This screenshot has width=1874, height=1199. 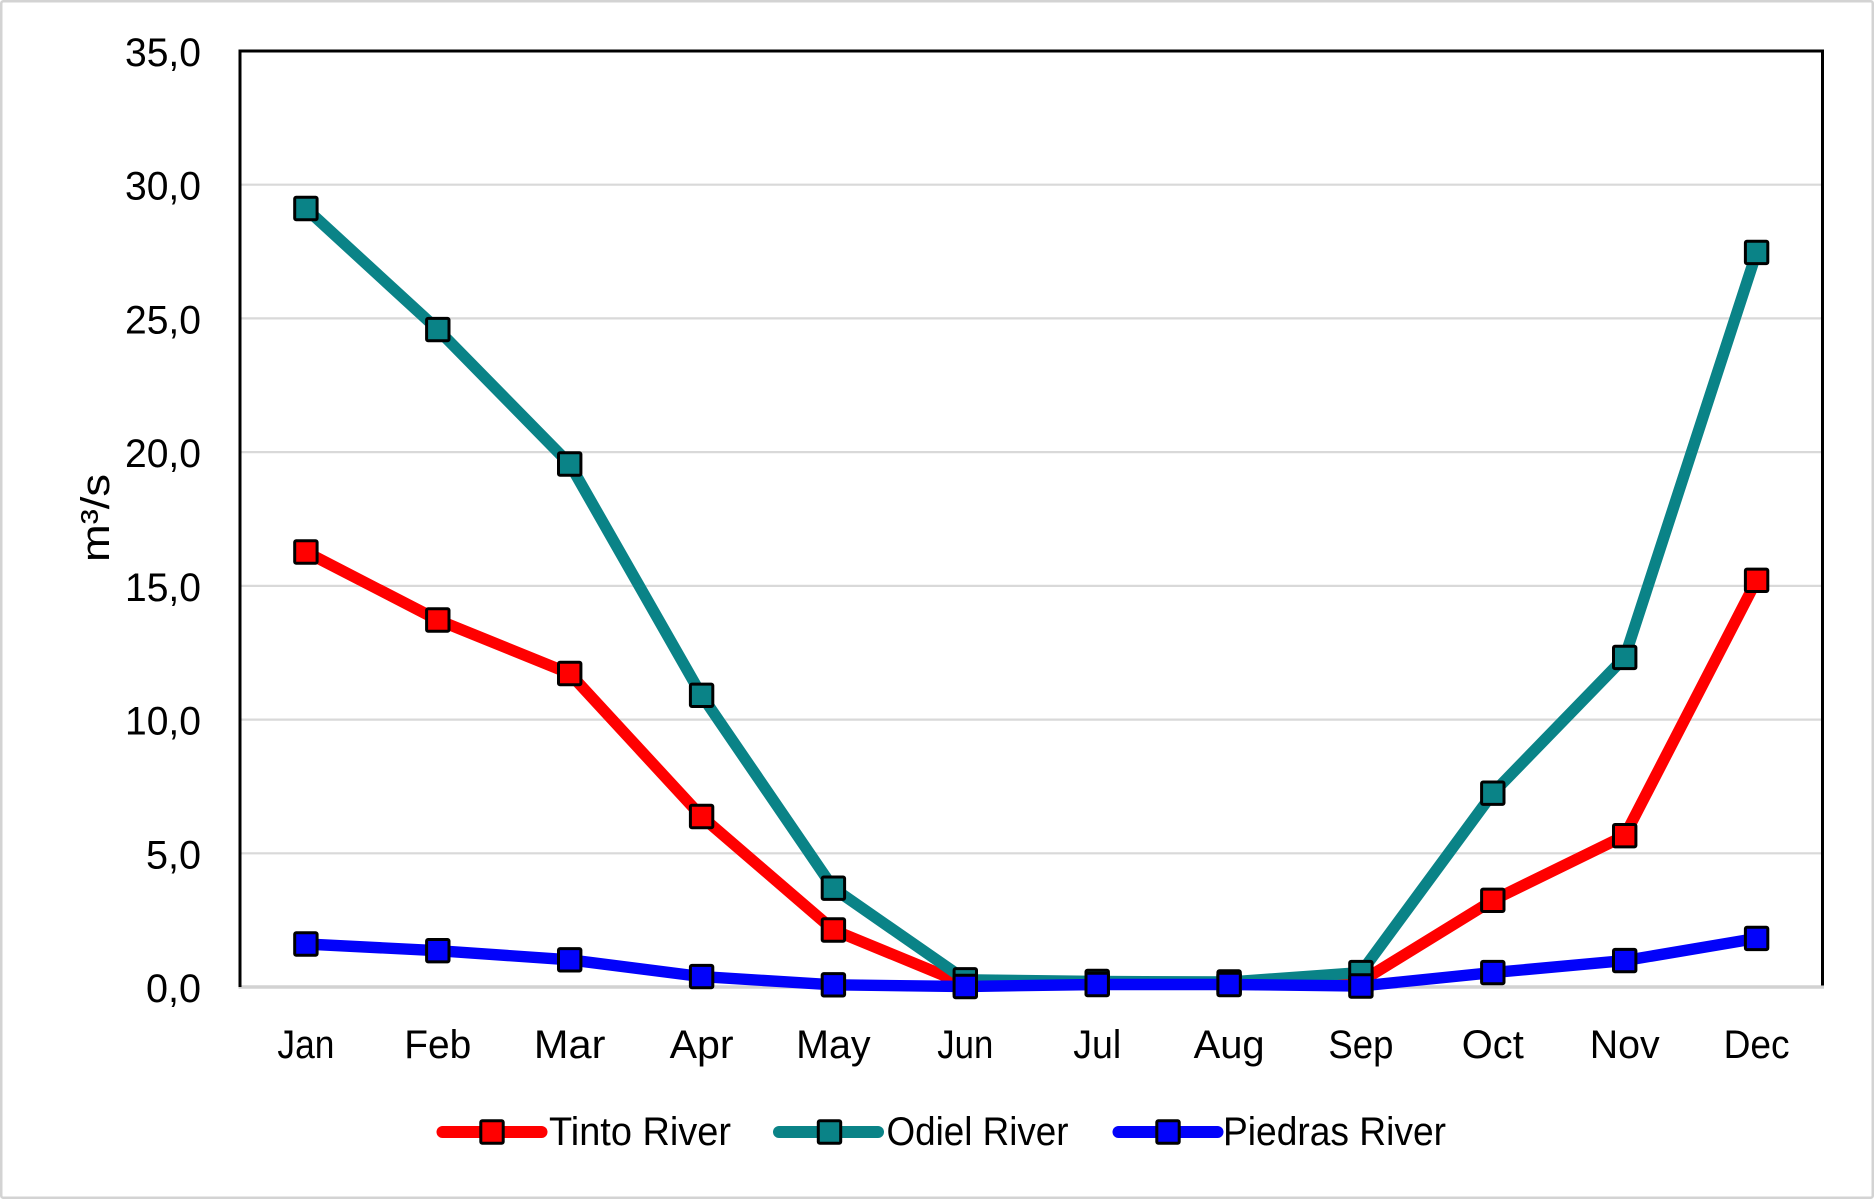 What do you see at coordinates (1360, 1045) in the screenshot?
I see `svg-text: Sep` at bounding box center [1360, 1045].